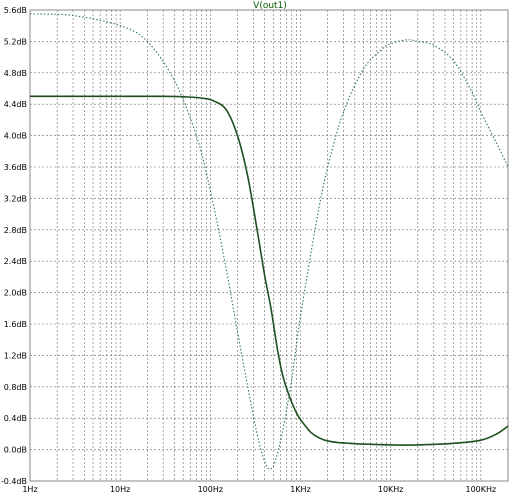 The width and height of the screenshot is (510, 497). I want to click on y-tick-label: 4.8dB, so click(15, 73).